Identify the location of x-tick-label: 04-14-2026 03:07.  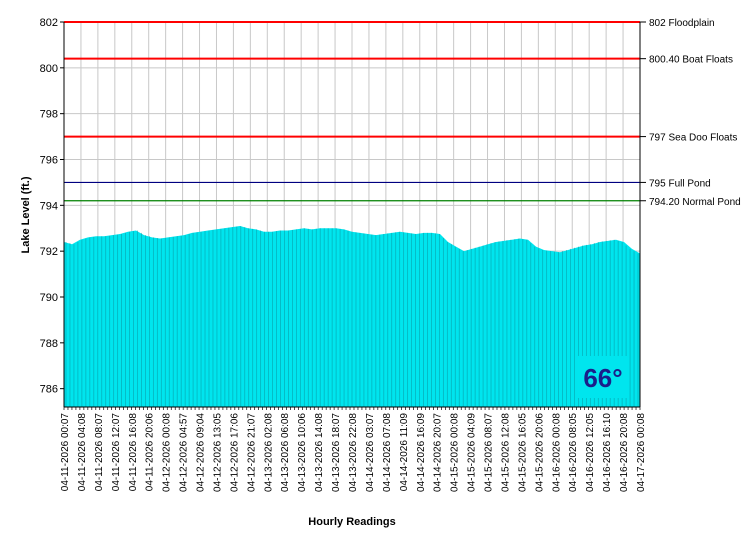
(370, 452).